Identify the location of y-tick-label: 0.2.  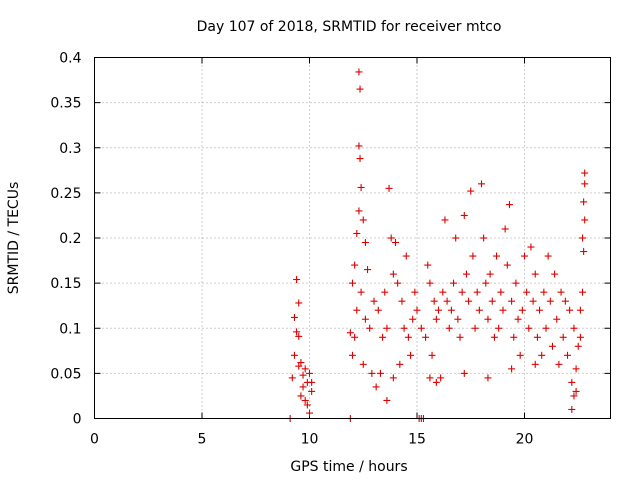
(70, 239).